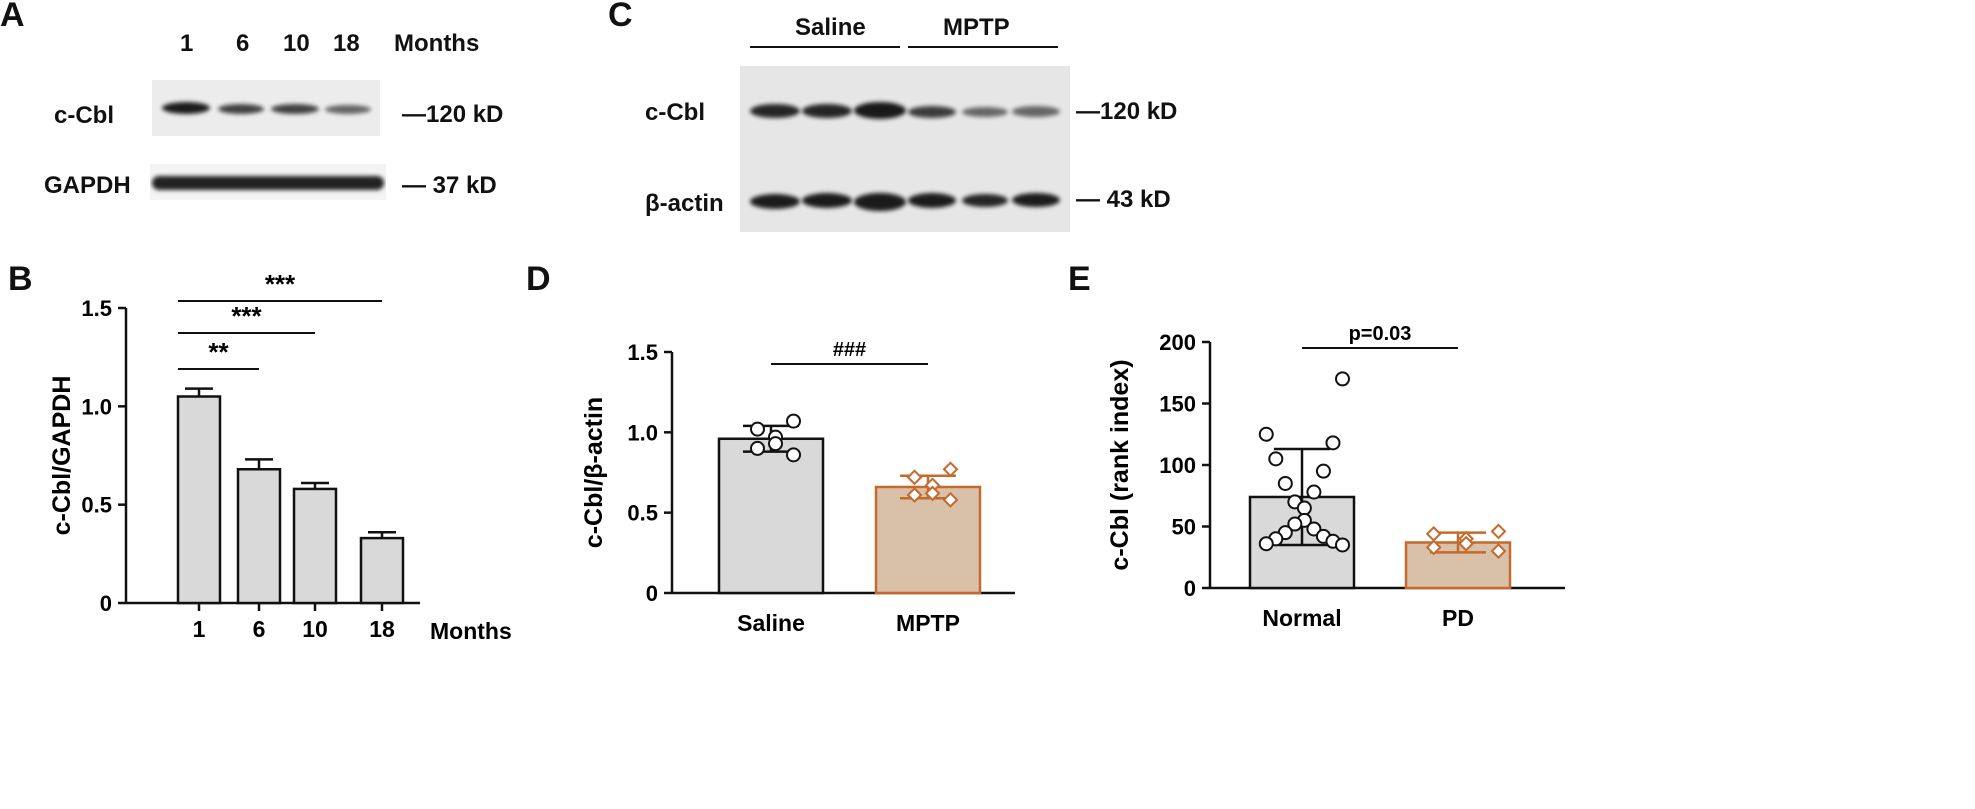 The height and width of the screenshot is (809, 1975). I want to click on panel-b-y-tick-label: 0.5, so click(96, 505).